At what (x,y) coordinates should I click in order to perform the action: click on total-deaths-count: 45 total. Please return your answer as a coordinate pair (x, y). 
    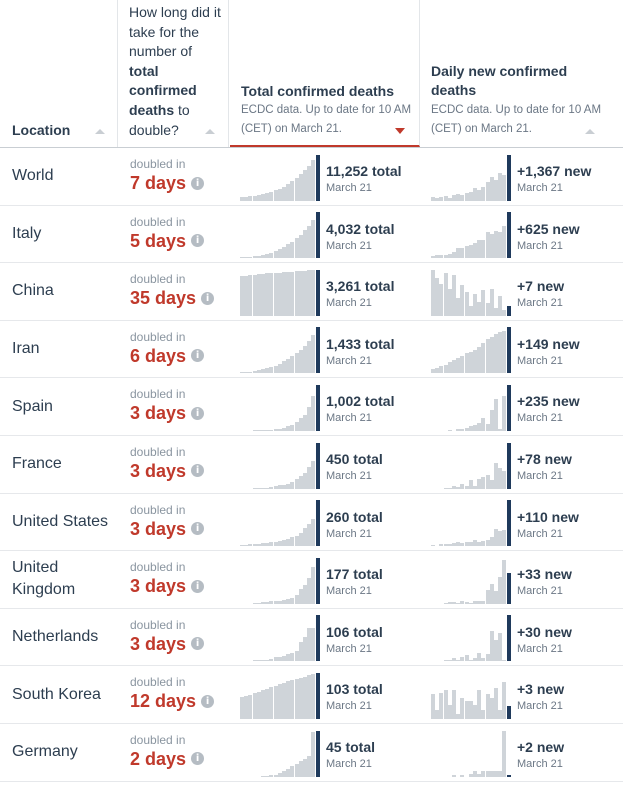
    Looking at the image, I should click on (351, 746).